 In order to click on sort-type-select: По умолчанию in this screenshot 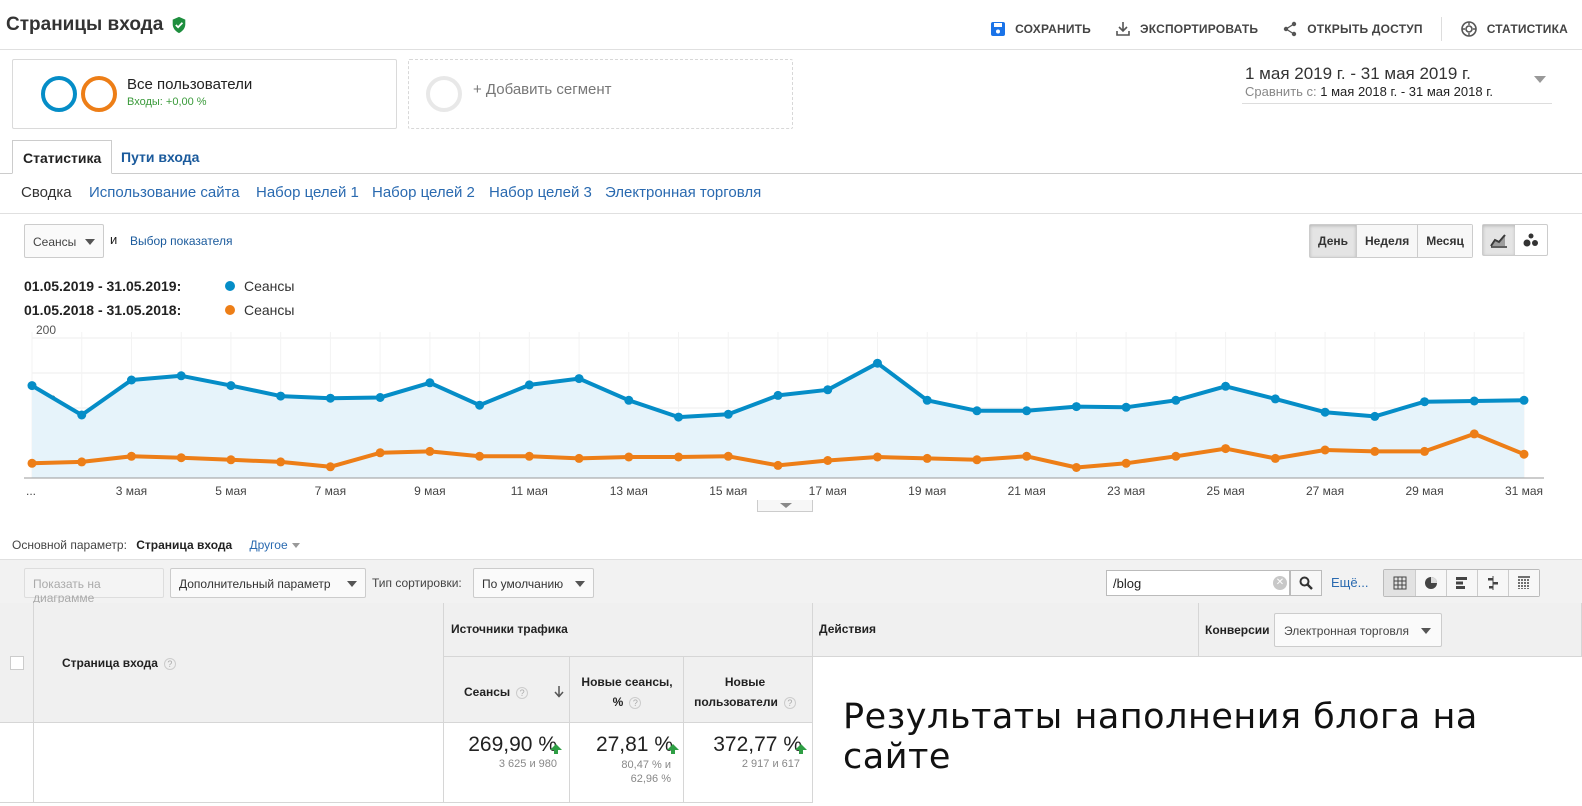, I will do `click(533, 583)`.